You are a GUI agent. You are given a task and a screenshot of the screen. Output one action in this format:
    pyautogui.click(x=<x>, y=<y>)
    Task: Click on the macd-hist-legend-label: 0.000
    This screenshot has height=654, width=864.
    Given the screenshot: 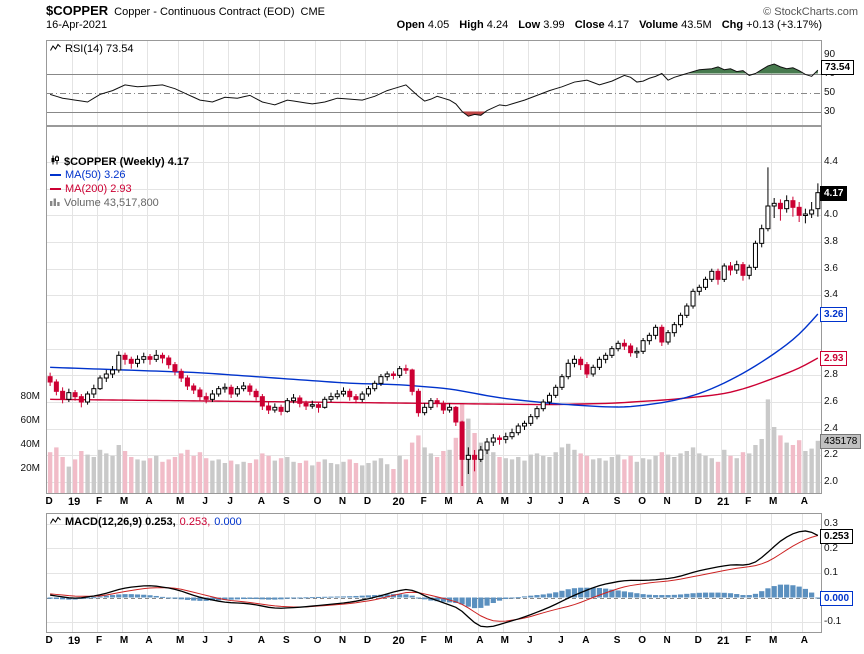 What is the action you would take?
    pyautogui.click(x=228, y=522)
    